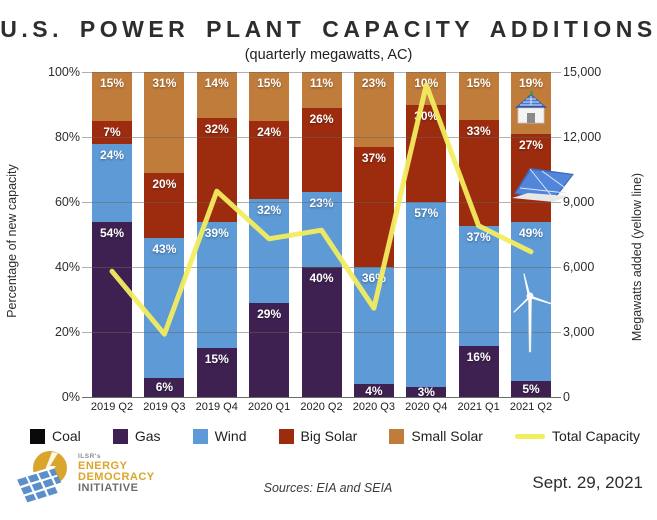  What do you see at coordinates (230, 436) in the screenshot?
I see `legend-label: Wind` at bounding box center [230, 436].